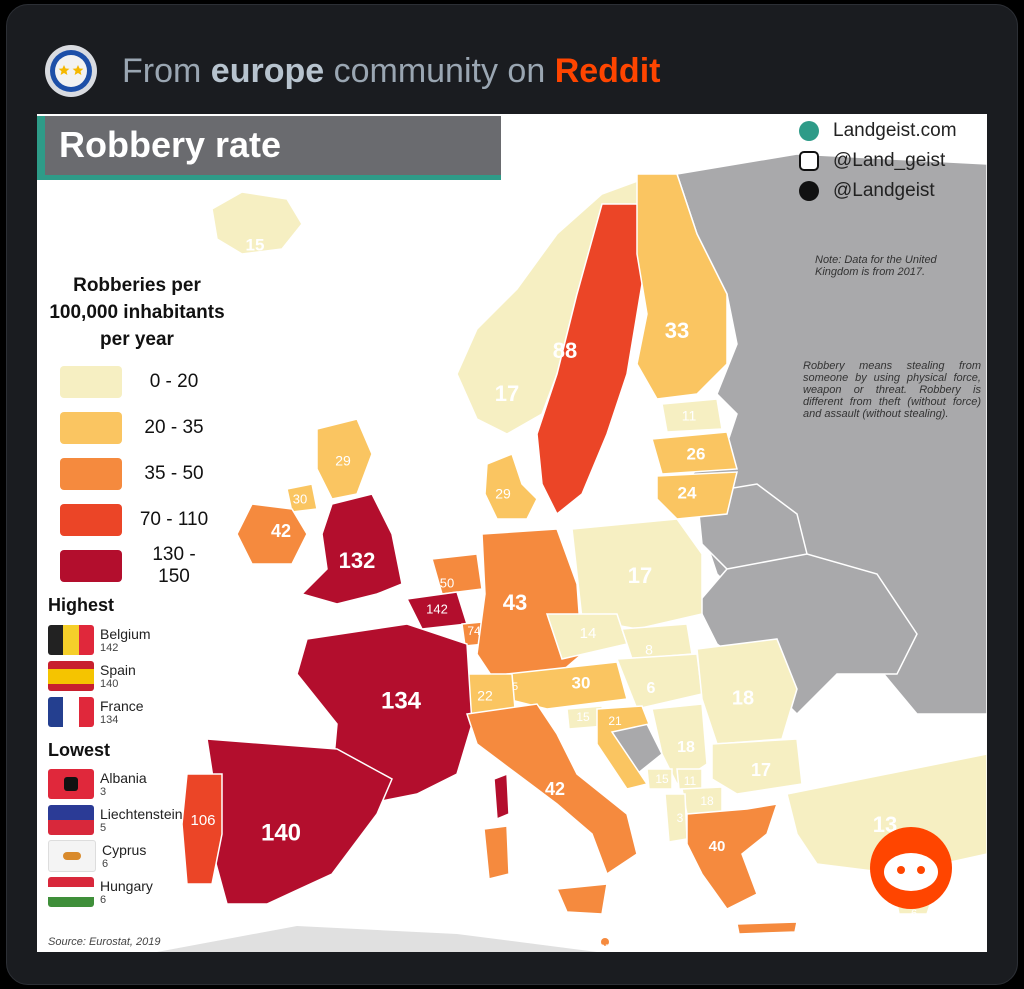 This screenshot has height=989, width=1024. I want to click on twitter-icon, so click(809, 191).